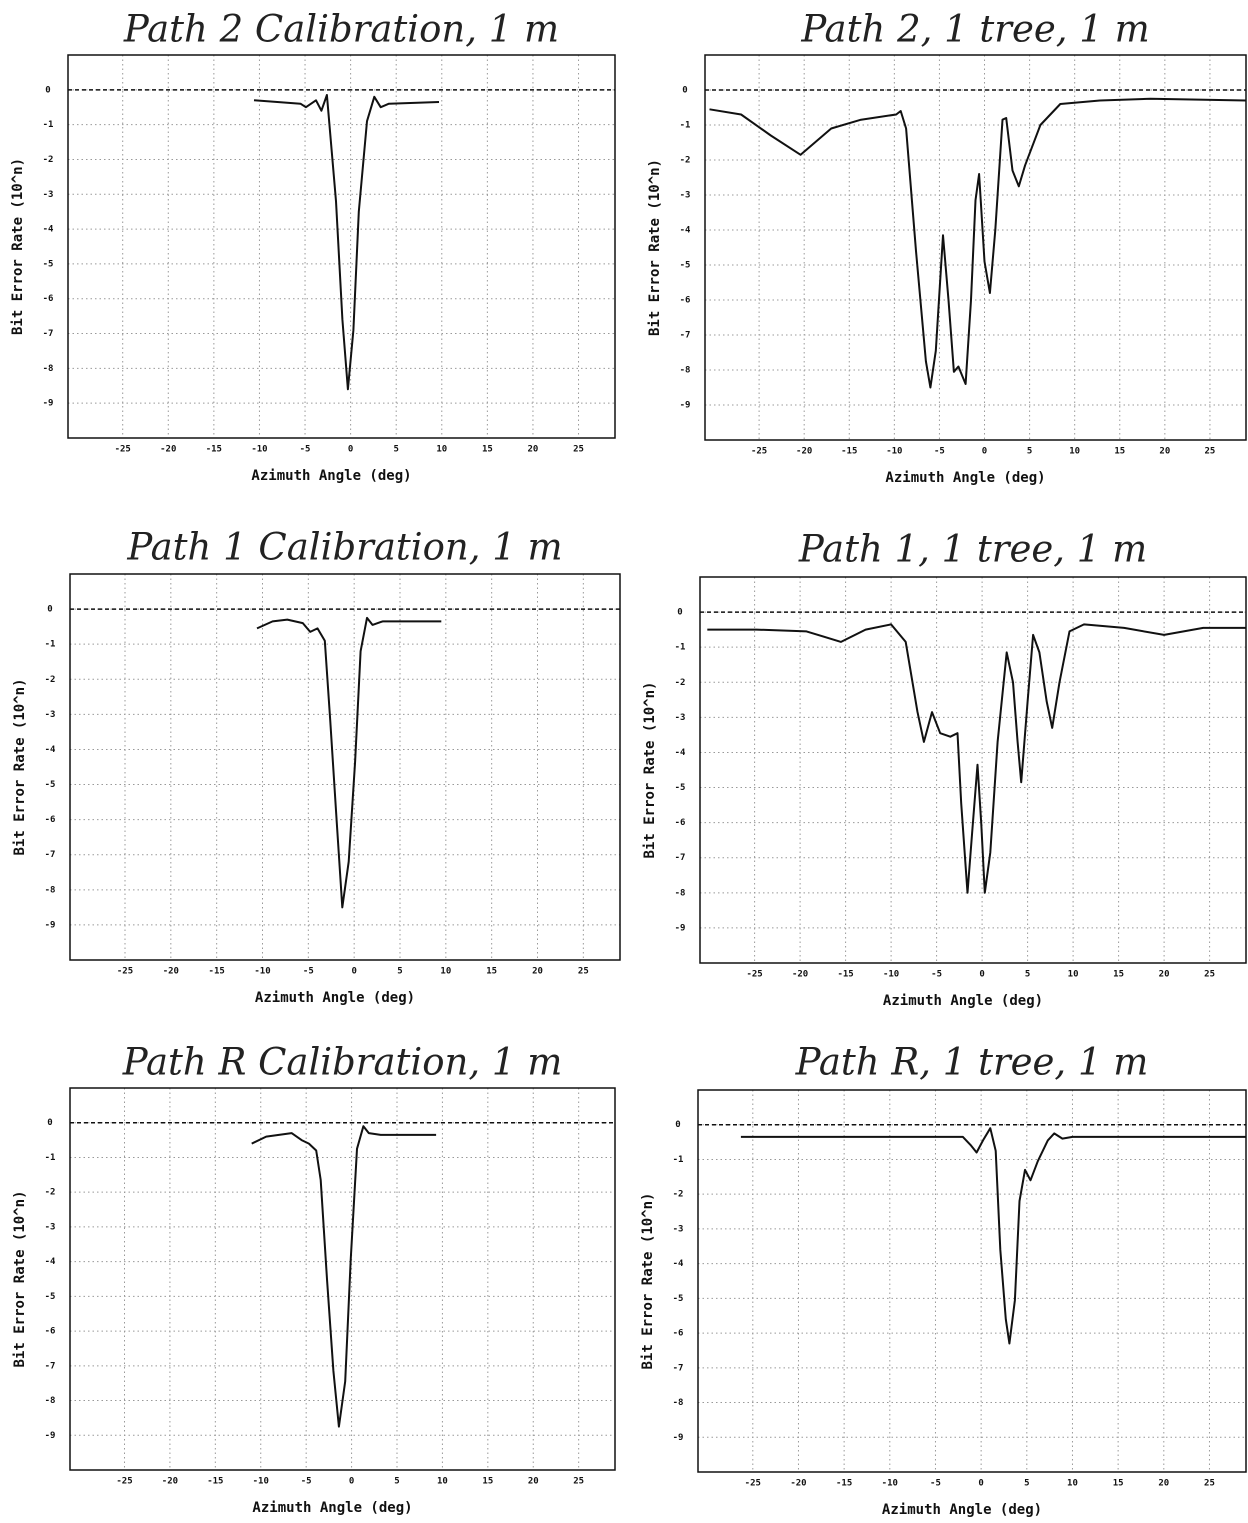 This screenshot has height=1523, width=1248. I want to click on chart-title: Path R, 1 tree, 1 m, so click(972, 1062).